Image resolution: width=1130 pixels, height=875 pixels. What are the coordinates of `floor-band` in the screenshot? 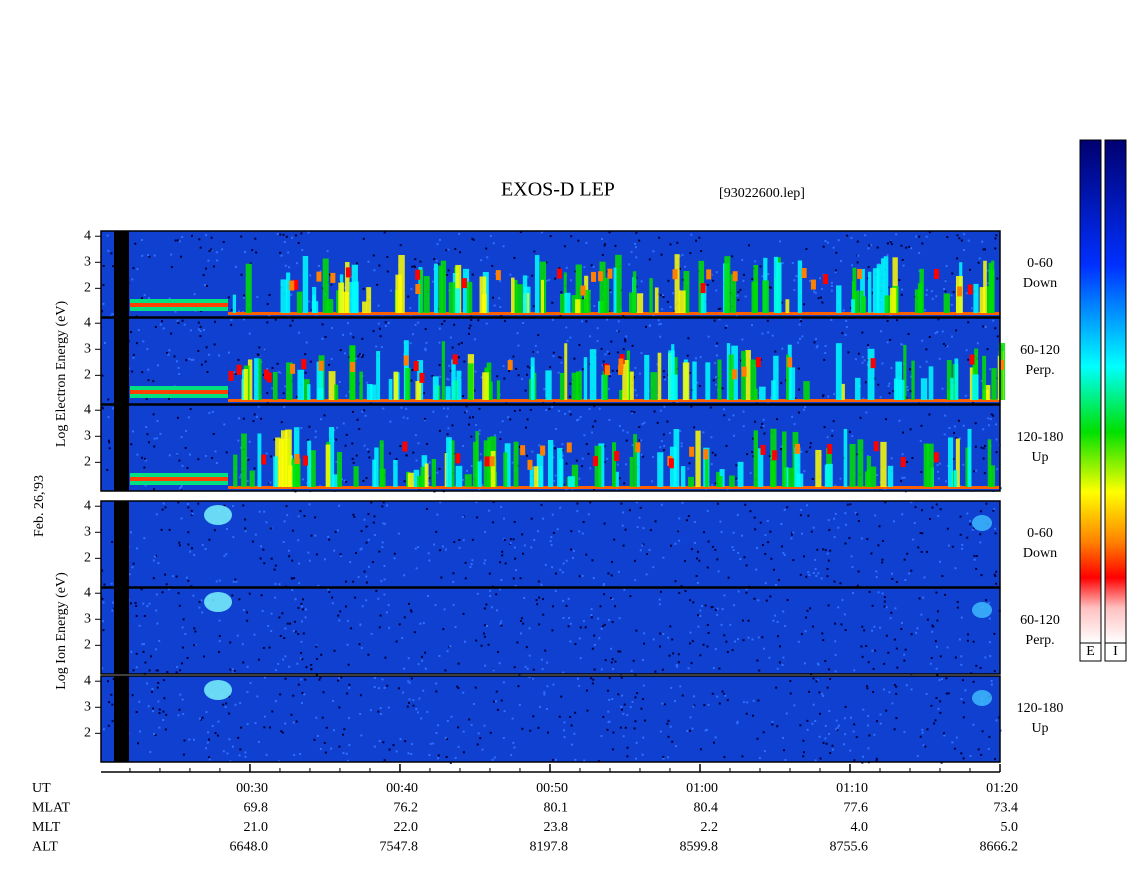 It's located at (614, 400).